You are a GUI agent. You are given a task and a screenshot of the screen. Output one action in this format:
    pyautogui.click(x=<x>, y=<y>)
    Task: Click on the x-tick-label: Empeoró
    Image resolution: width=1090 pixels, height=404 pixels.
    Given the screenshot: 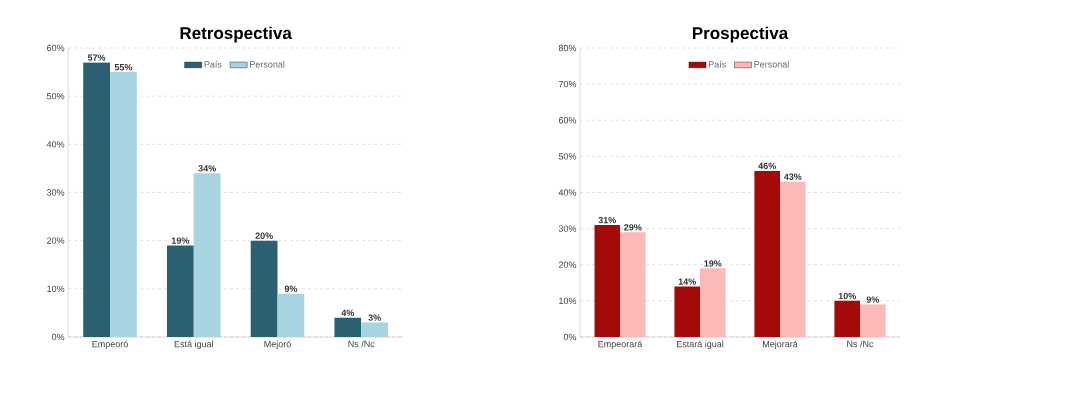 What is the action you would take?
    pyautogui.click(x=110, y=345)
    